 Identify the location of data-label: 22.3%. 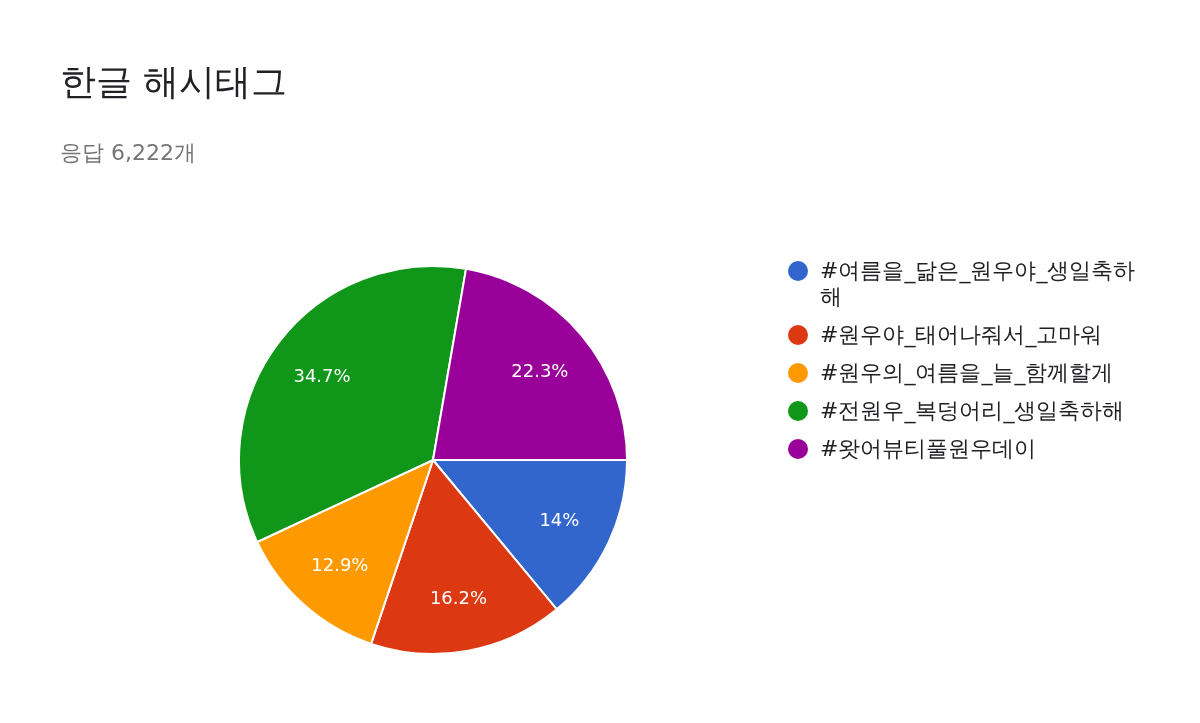
(540, 370).